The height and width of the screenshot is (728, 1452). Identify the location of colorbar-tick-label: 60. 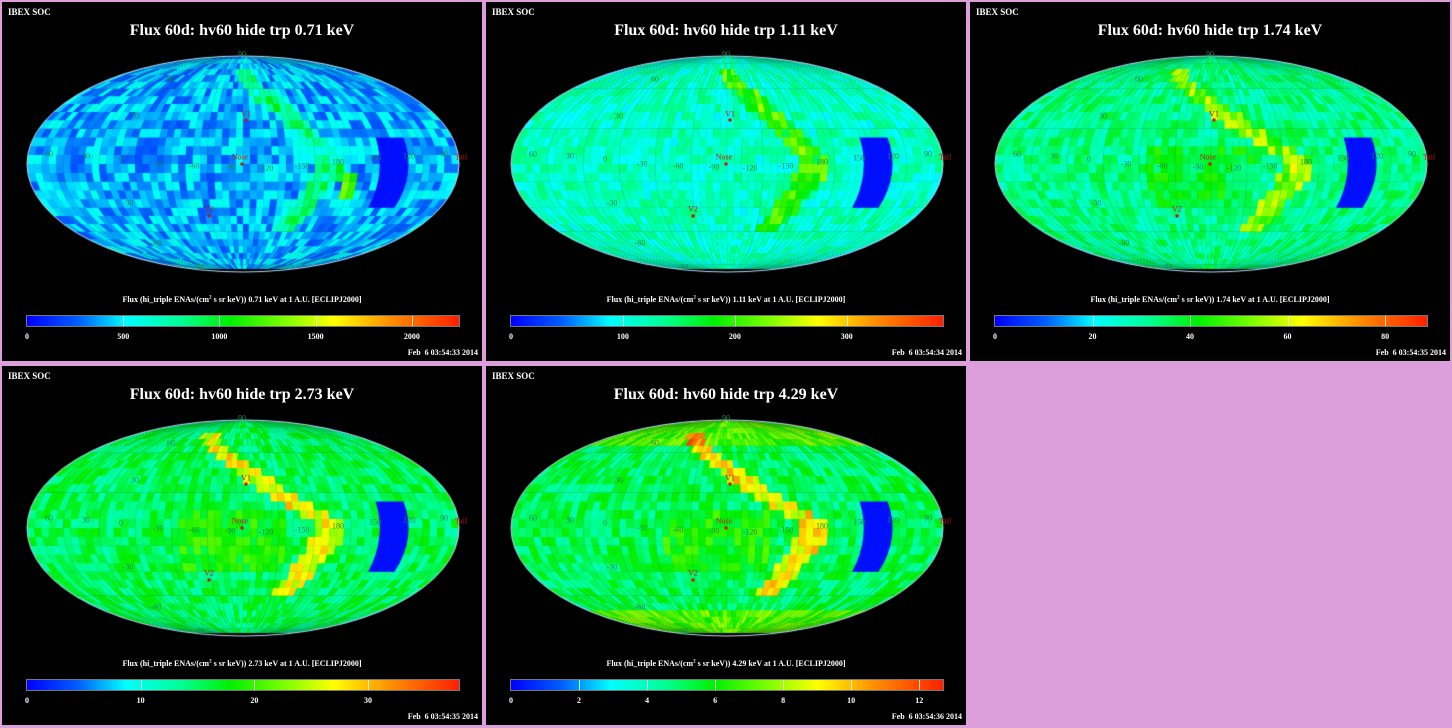
(1287, 336).